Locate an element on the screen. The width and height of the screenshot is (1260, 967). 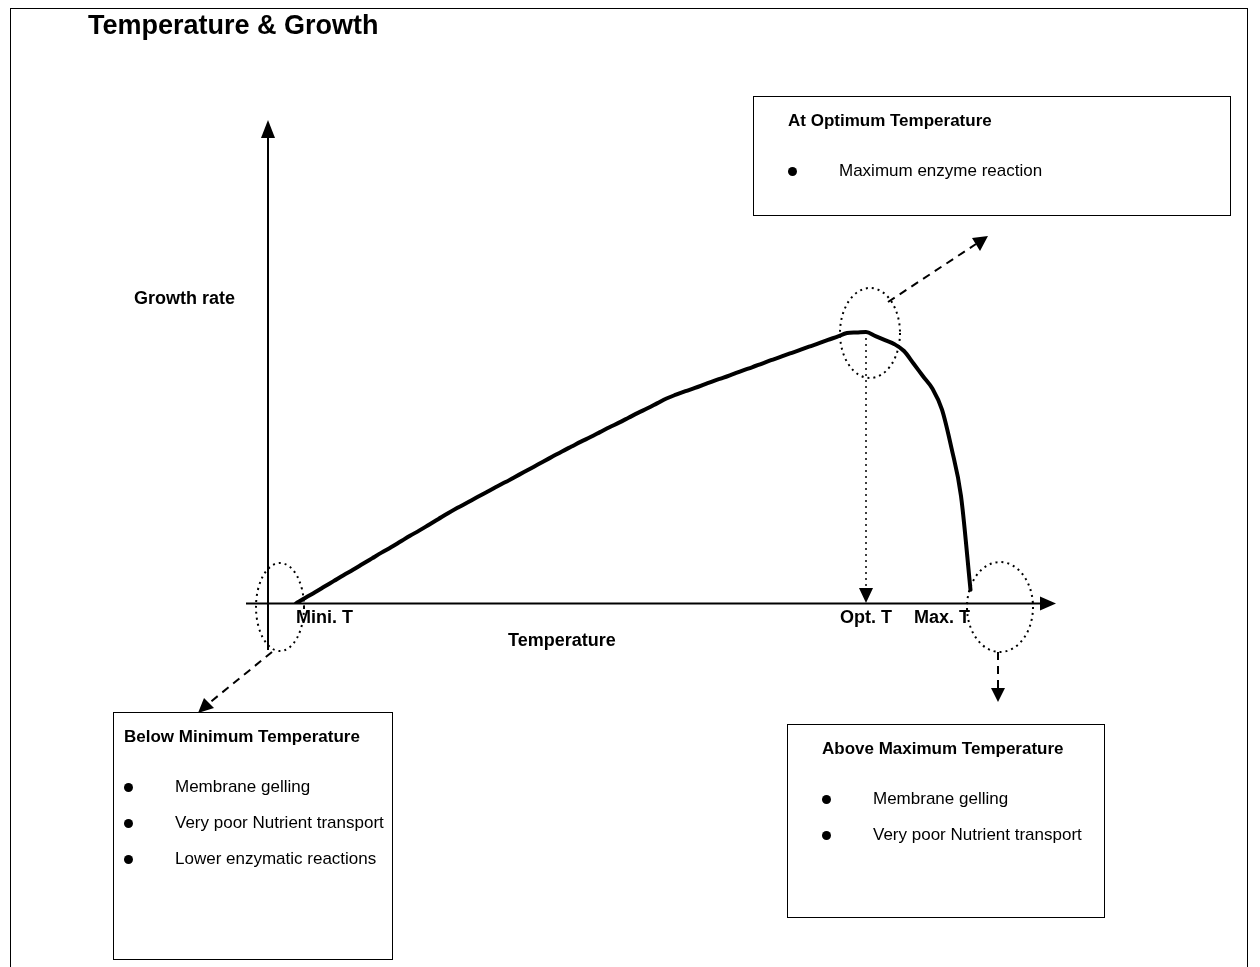
x-tick-label: Max. T is located at coordinates (942, 617).